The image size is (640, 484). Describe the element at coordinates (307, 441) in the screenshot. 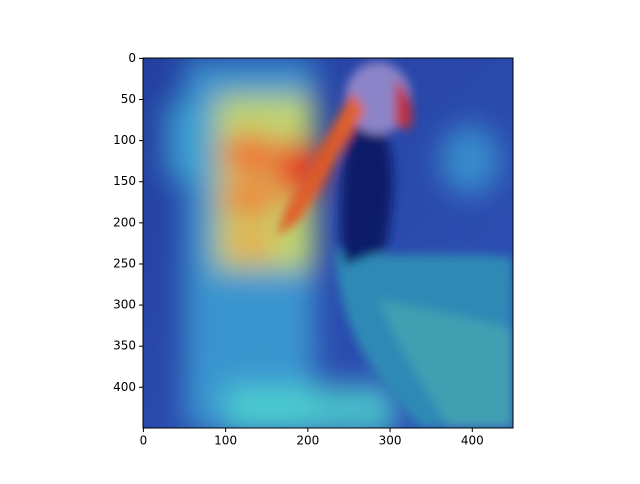

I see `x-tick-label: 200` at that location.